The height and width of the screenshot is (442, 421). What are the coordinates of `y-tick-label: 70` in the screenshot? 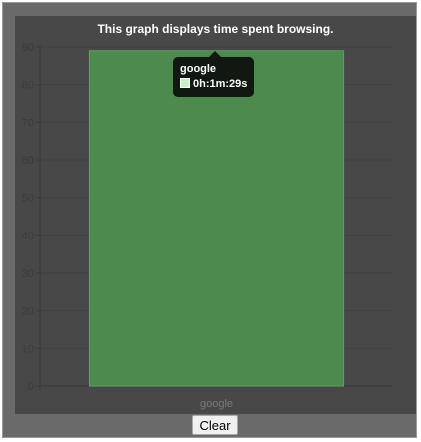 It's located at (28, 123).